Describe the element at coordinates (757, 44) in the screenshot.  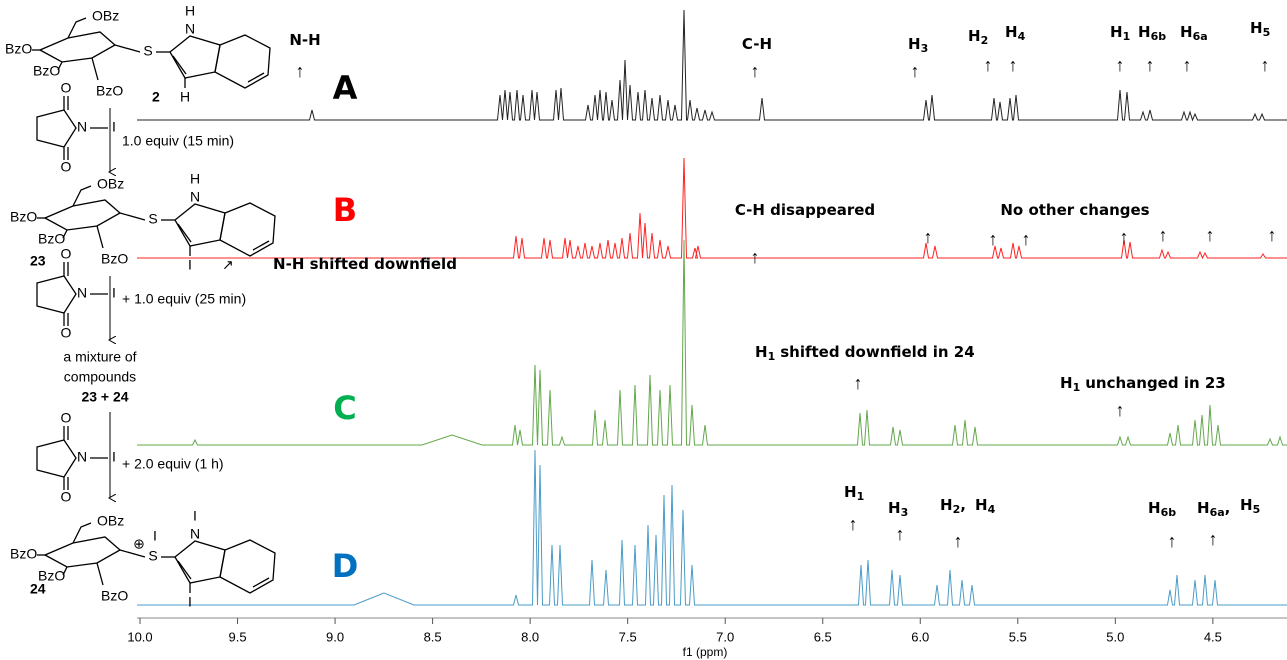
I see `annotation: C-H` at that location.